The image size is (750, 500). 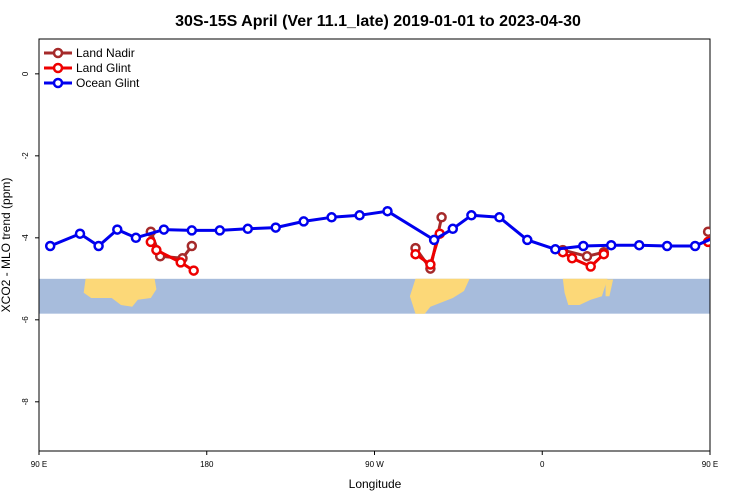 What do you see at coordinates (6, 245) in the screenshot?
I see `y-axis-label: XCO2 - MLO trend (ppm)` at bounding box center [6, 245].